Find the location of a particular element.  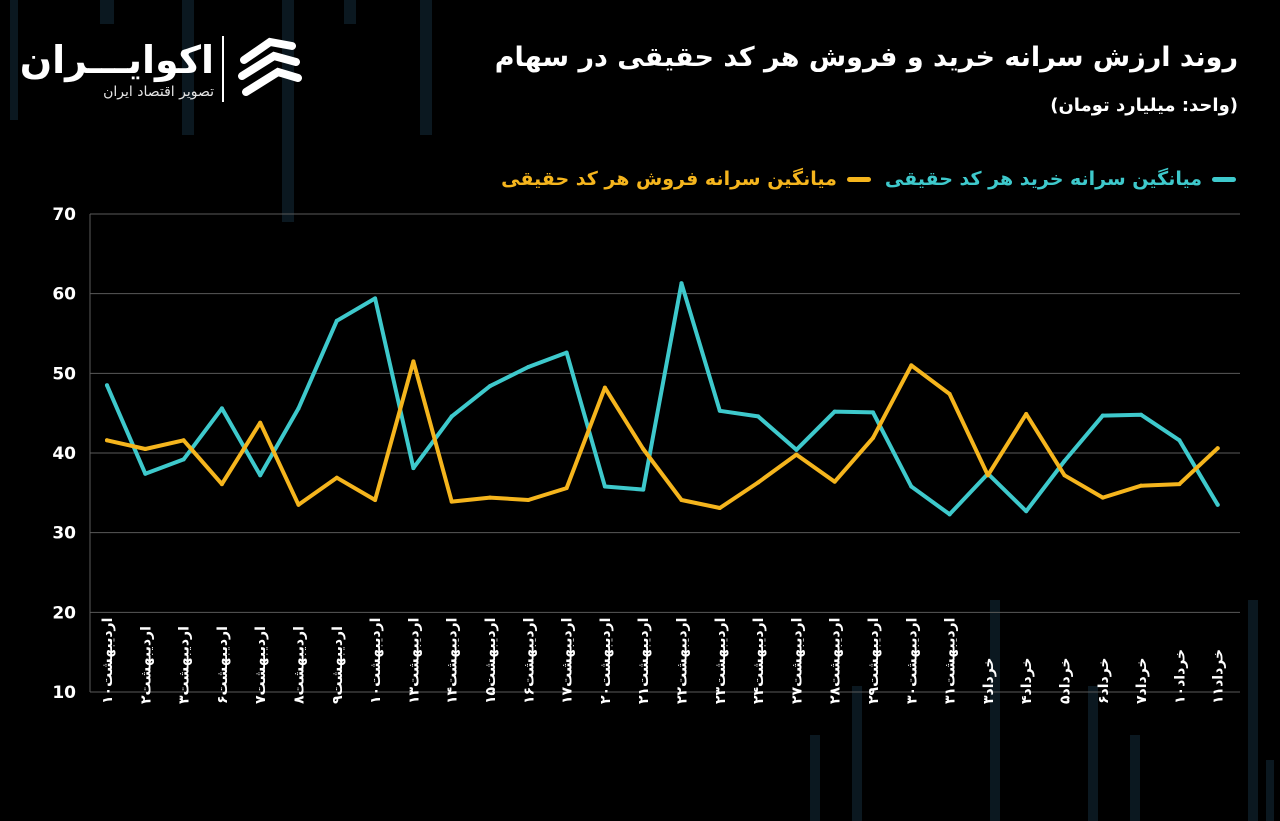

legend-item-sell: میانگین سرانه فروش هر کد حقیقی is located at coordinates (686, 179).